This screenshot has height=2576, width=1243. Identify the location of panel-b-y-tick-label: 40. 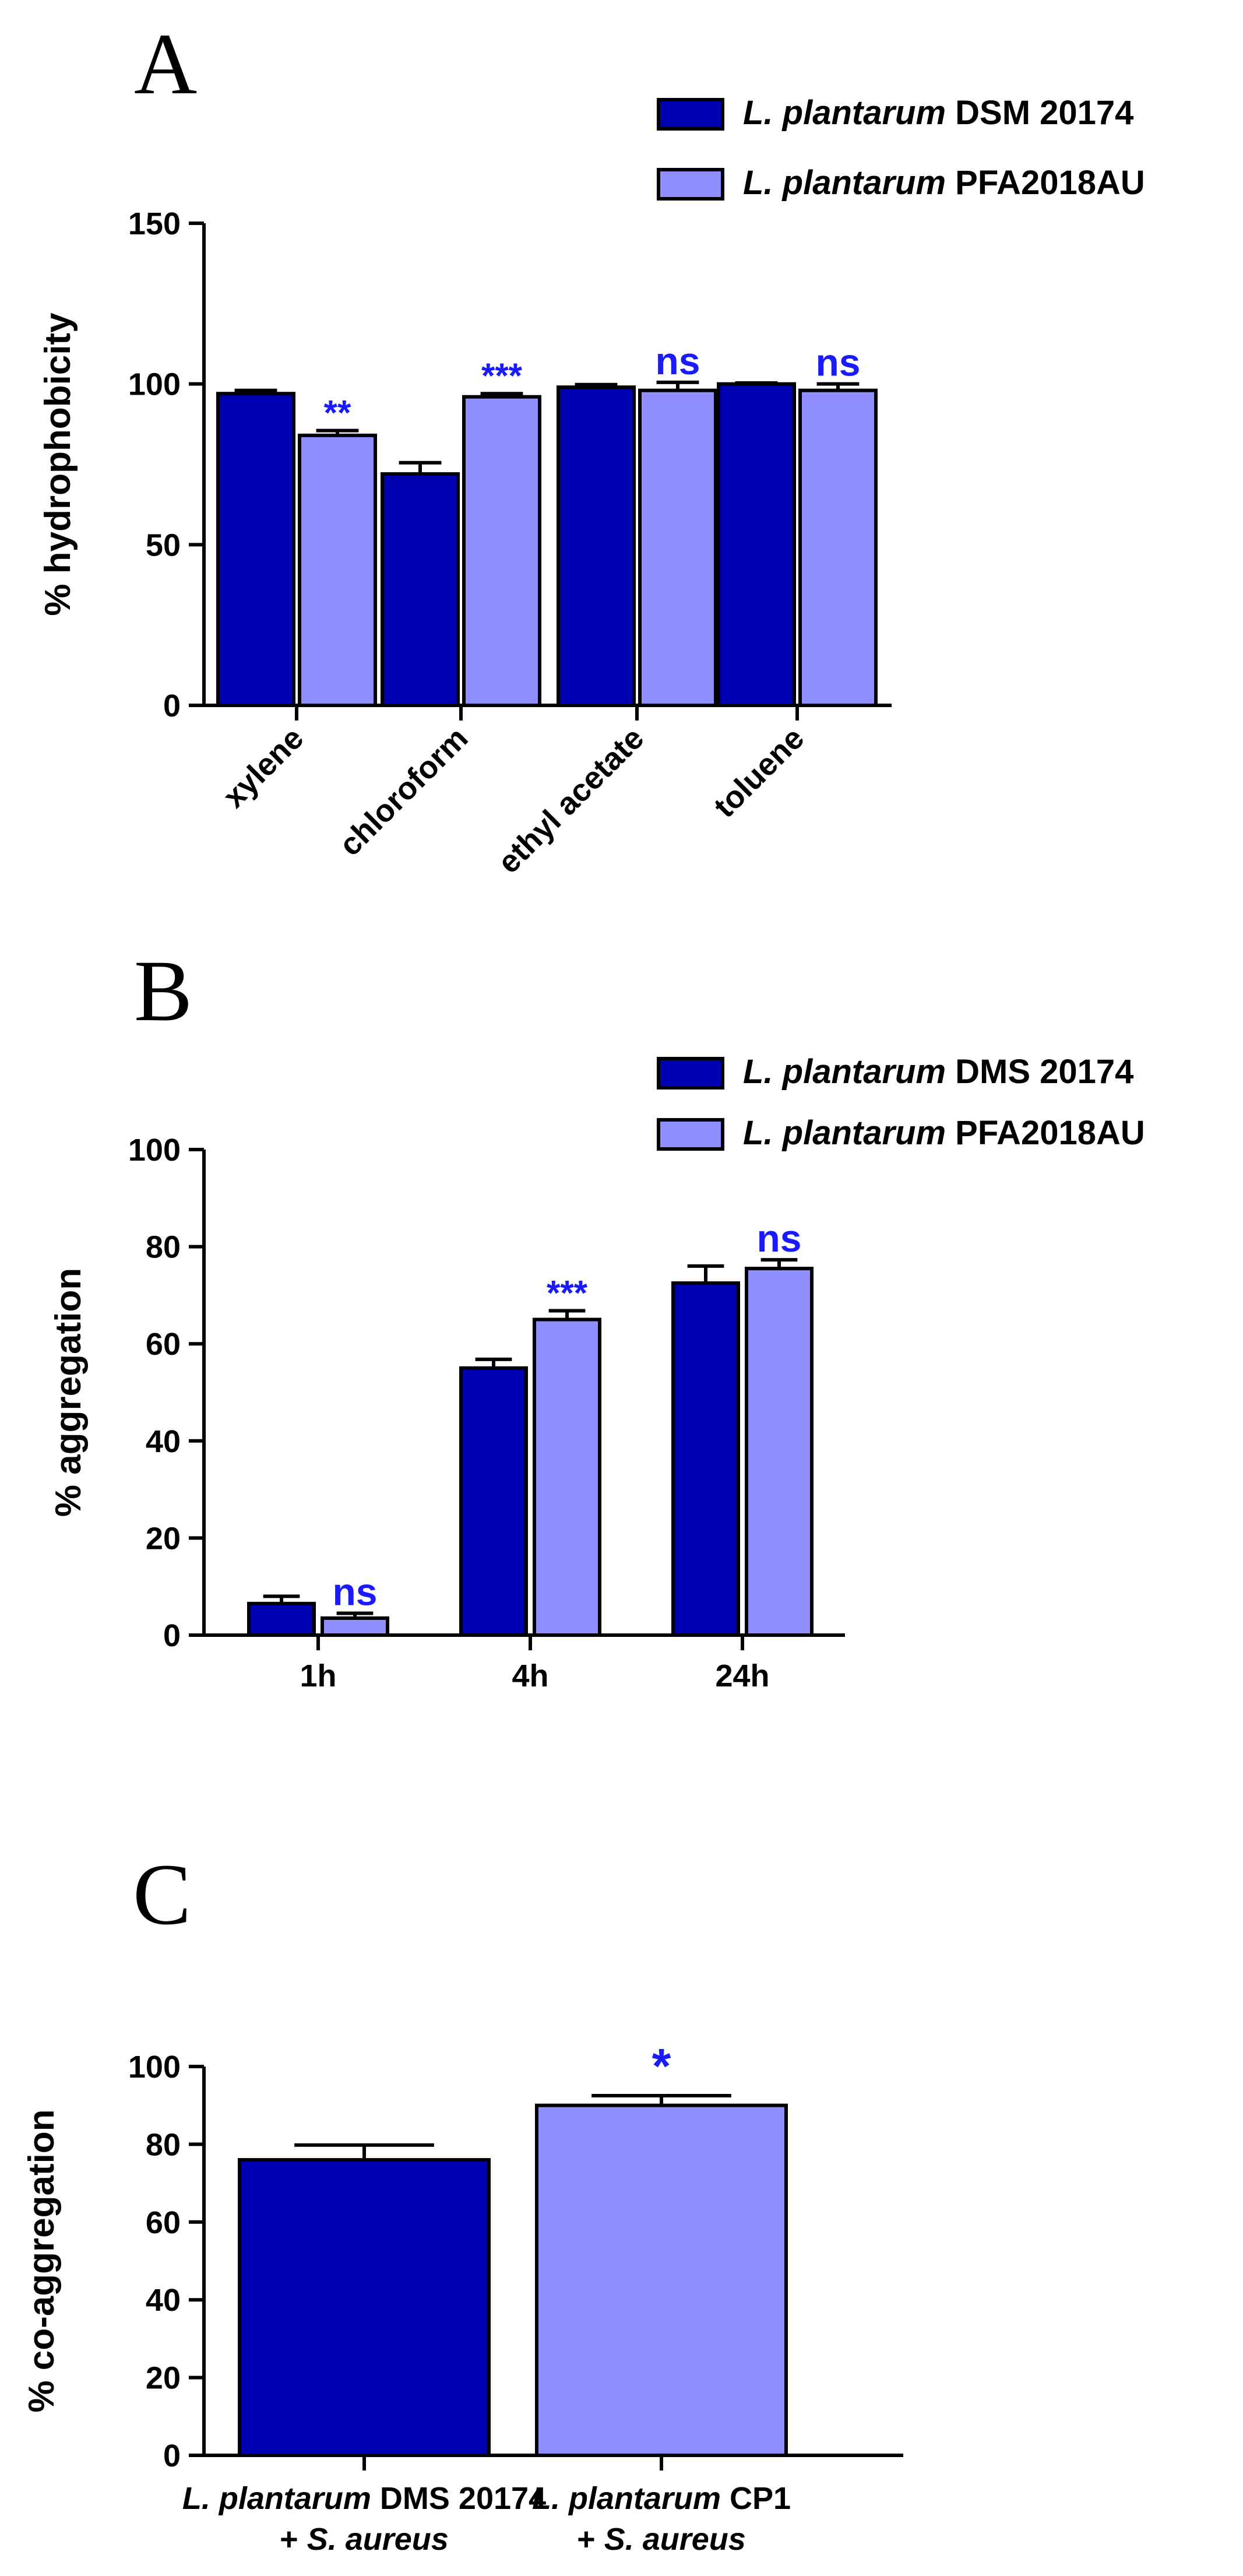
(164, 1441).